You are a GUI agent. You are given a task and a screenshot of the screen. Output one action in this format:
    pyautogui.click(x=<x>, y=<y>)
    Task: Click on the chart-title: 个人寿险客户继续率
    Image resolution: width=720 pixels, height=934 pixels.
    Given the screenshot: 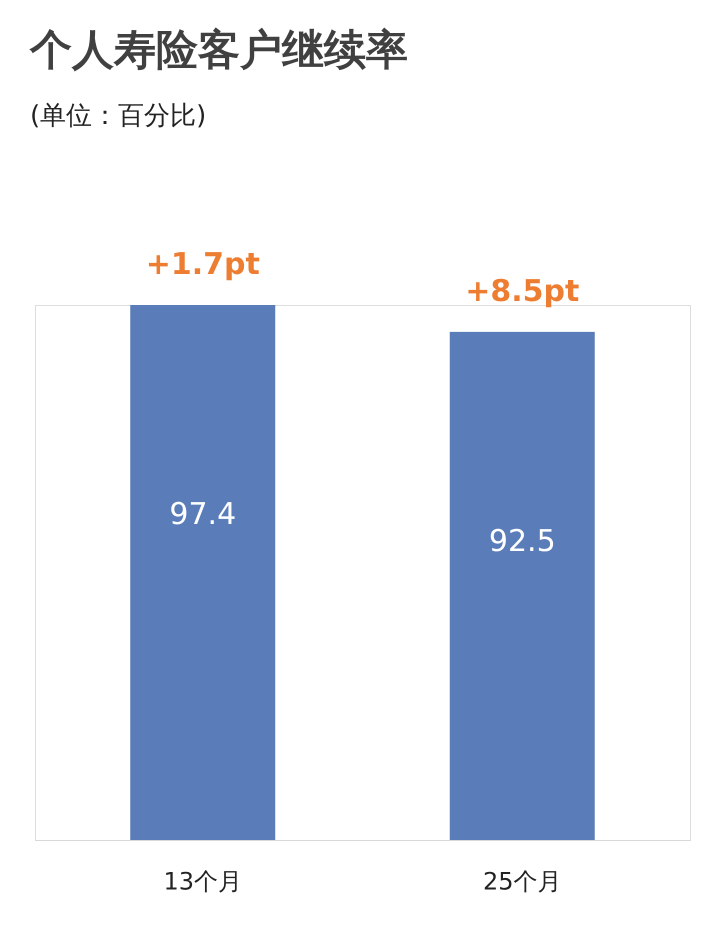 What is the action you would take?
    pyautogui.click(x=218, y=49)
    